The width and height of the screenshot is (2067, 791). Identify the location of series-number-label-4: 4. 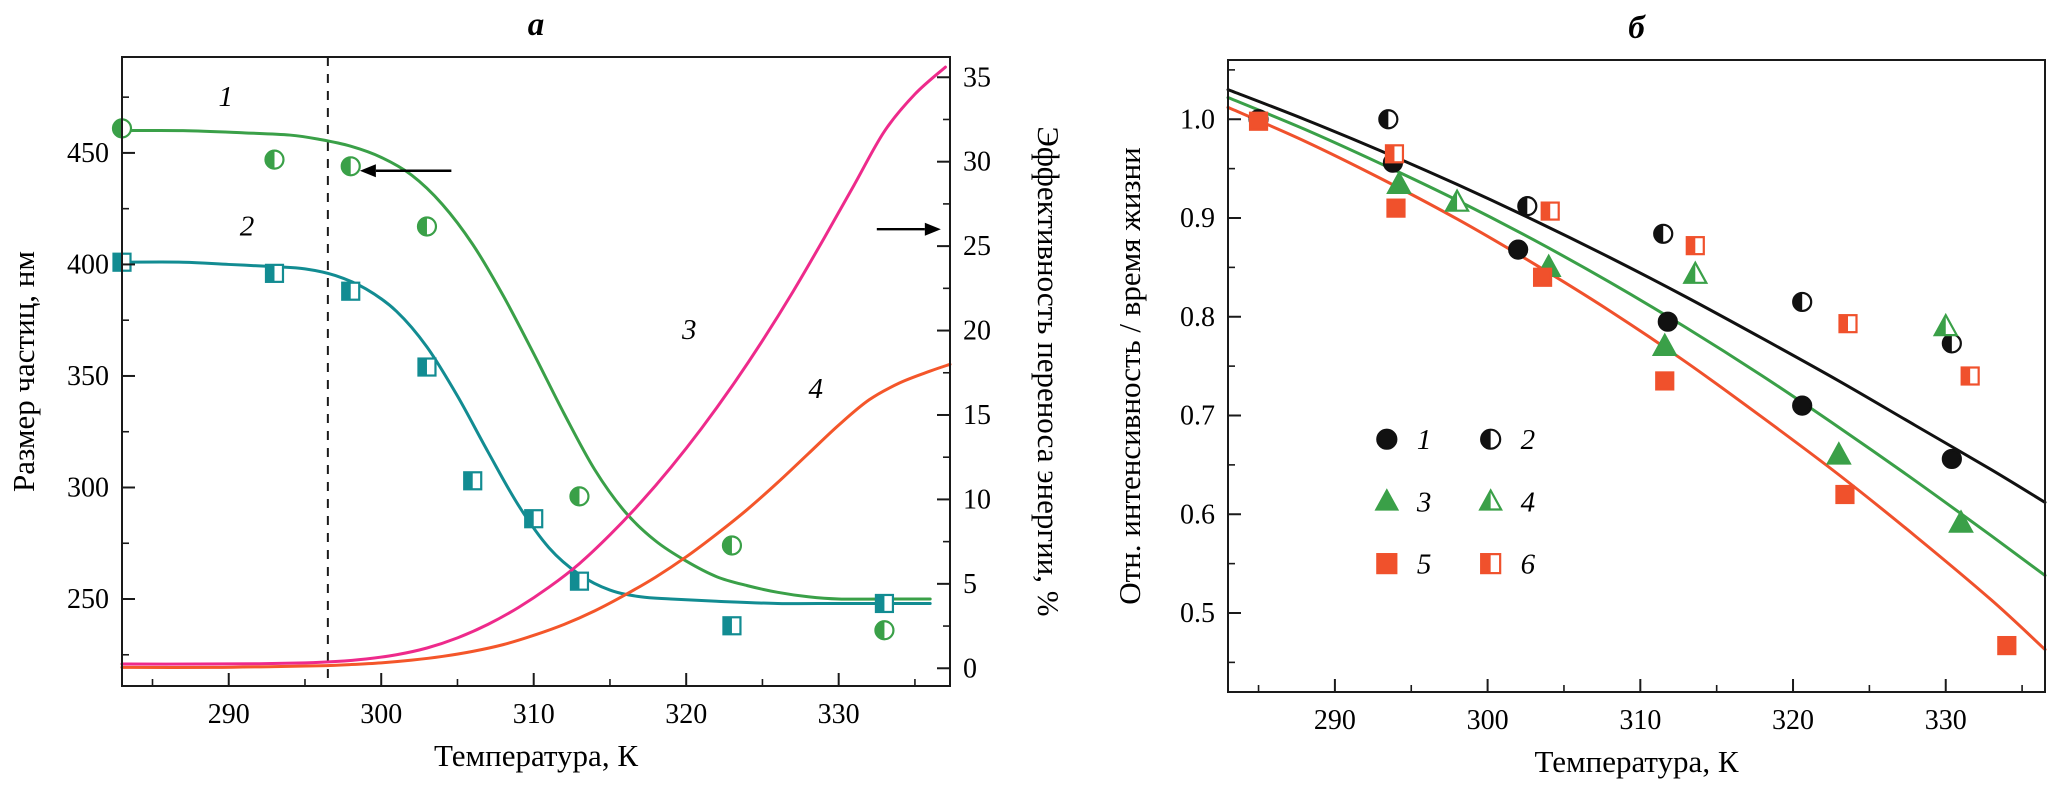
(816, 389).